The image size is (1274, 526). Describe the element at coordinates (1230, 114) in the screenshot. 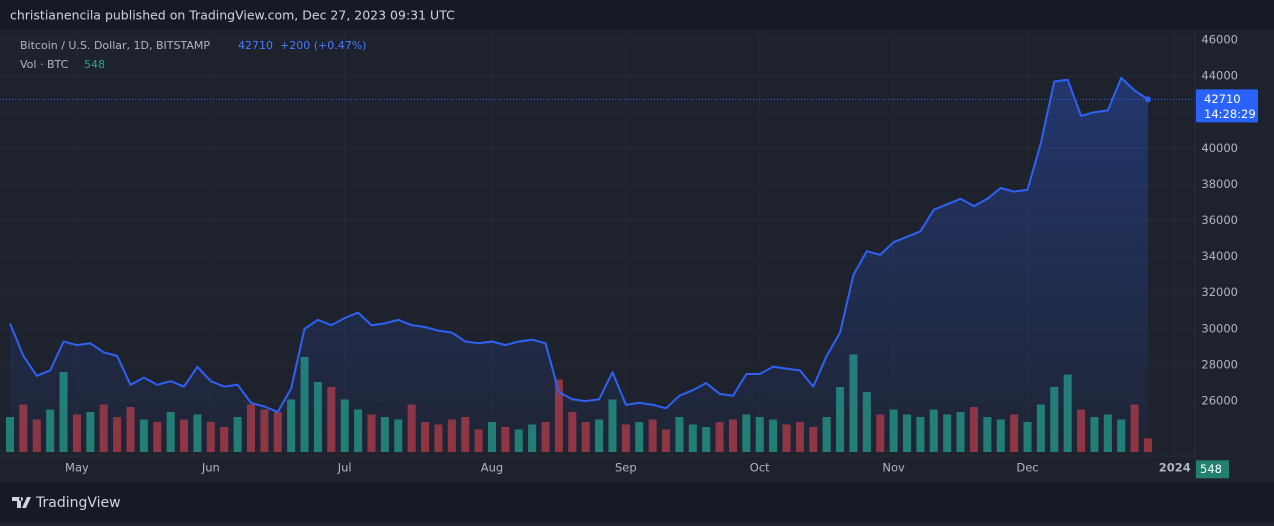

I see `countdown-label: 14:28:29` at that location.